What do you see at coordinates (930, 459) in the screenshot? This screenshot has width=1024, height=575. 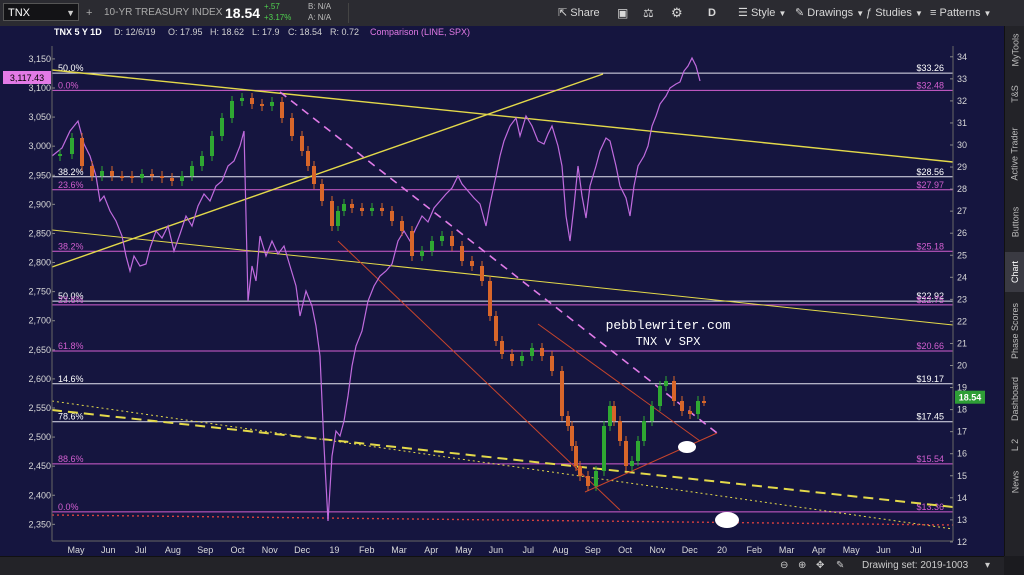 I see `fib-right-label: $15.54` at bounding box center [930, 459].